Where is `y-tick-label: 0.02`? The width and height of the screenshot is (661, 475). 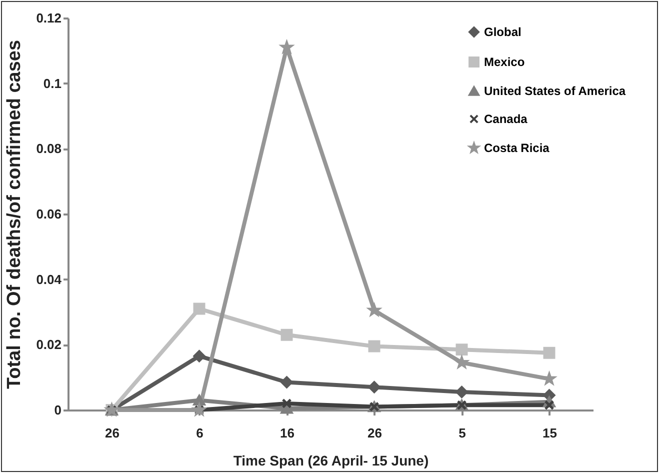 y-tick-label: 0.02 is located at coordinates (49, 344).